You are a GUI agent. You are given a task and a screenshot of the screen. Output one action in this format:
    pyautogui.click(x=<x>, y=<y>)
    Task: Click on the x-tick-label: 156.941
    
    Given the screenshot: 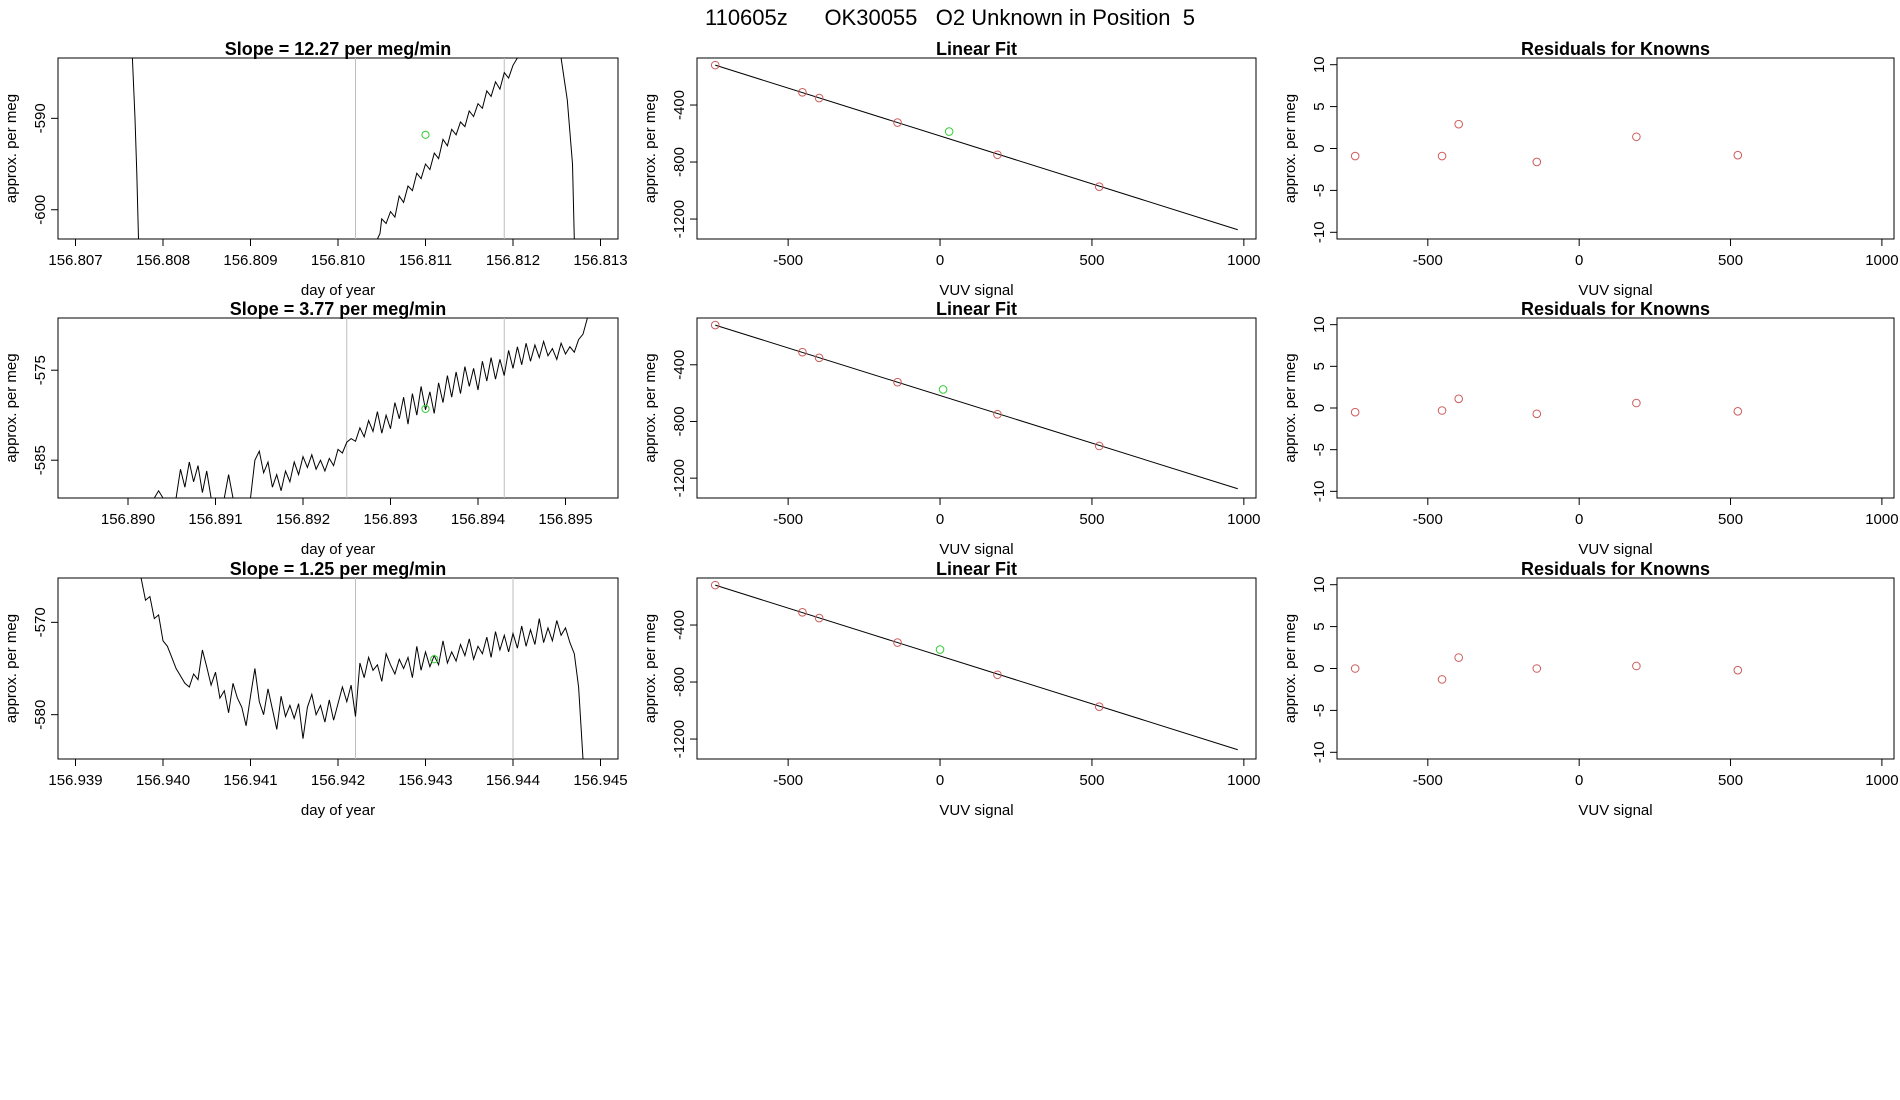 What is the action you would take?
    pyautogui.click(x=250, y=780)
    